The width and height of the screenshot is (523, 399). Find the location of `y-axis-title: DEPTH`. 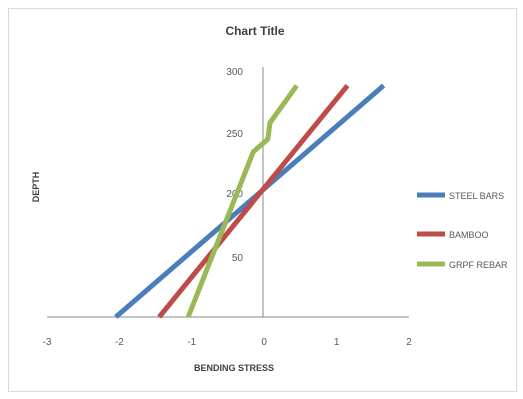

y-axis-title: DEPTH is located at coordinates (36, 187).